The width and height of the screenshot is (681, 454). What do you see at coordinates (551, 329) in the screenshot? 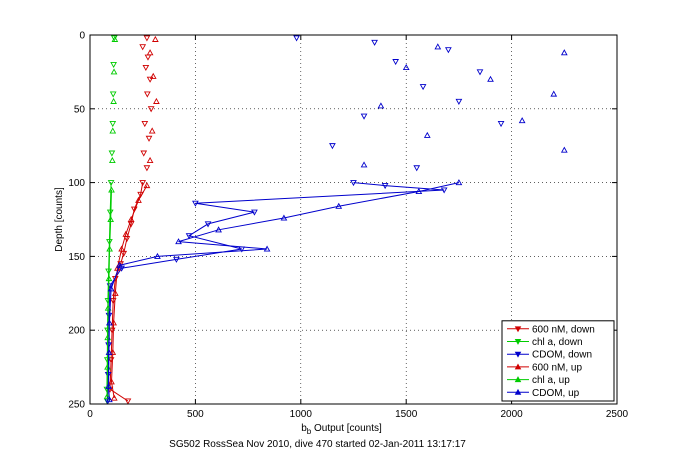
I see `legend-item: 600 nM, down` at bounding box center [551, 329].